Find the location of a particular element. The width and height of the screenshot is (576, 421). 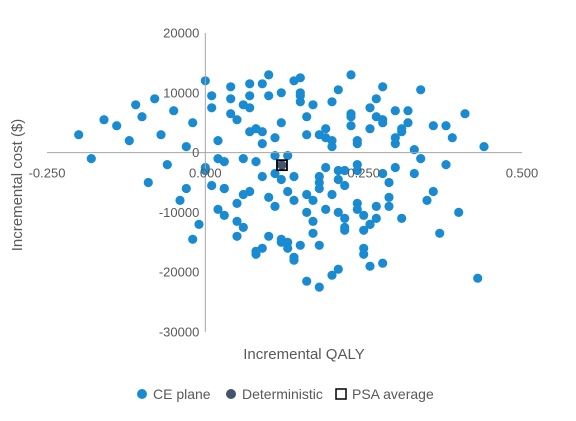

y-tick-label: -30000 is located at coordinates (179, 332).